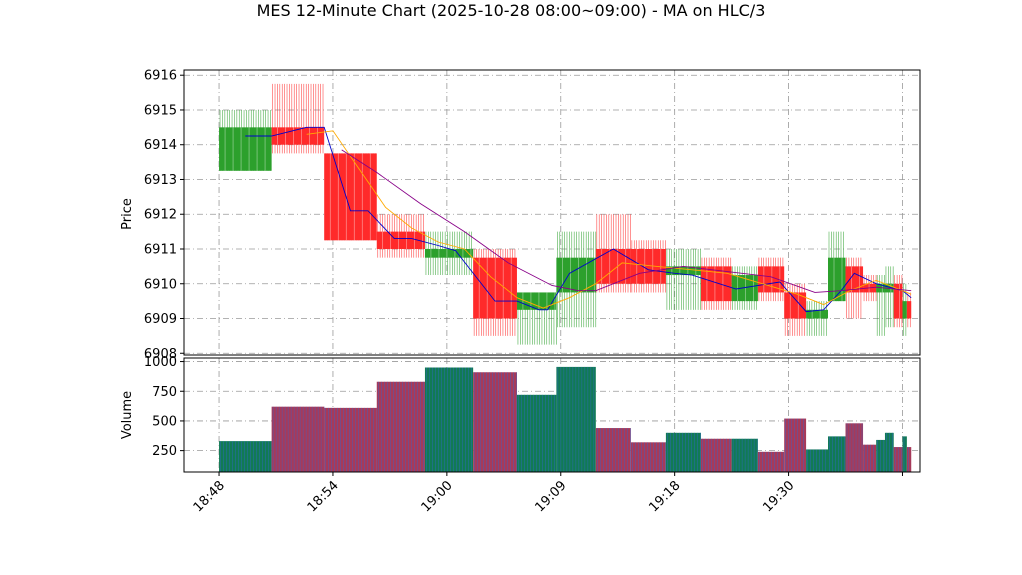  I want to click on moving-average-line, so click(626, 221).